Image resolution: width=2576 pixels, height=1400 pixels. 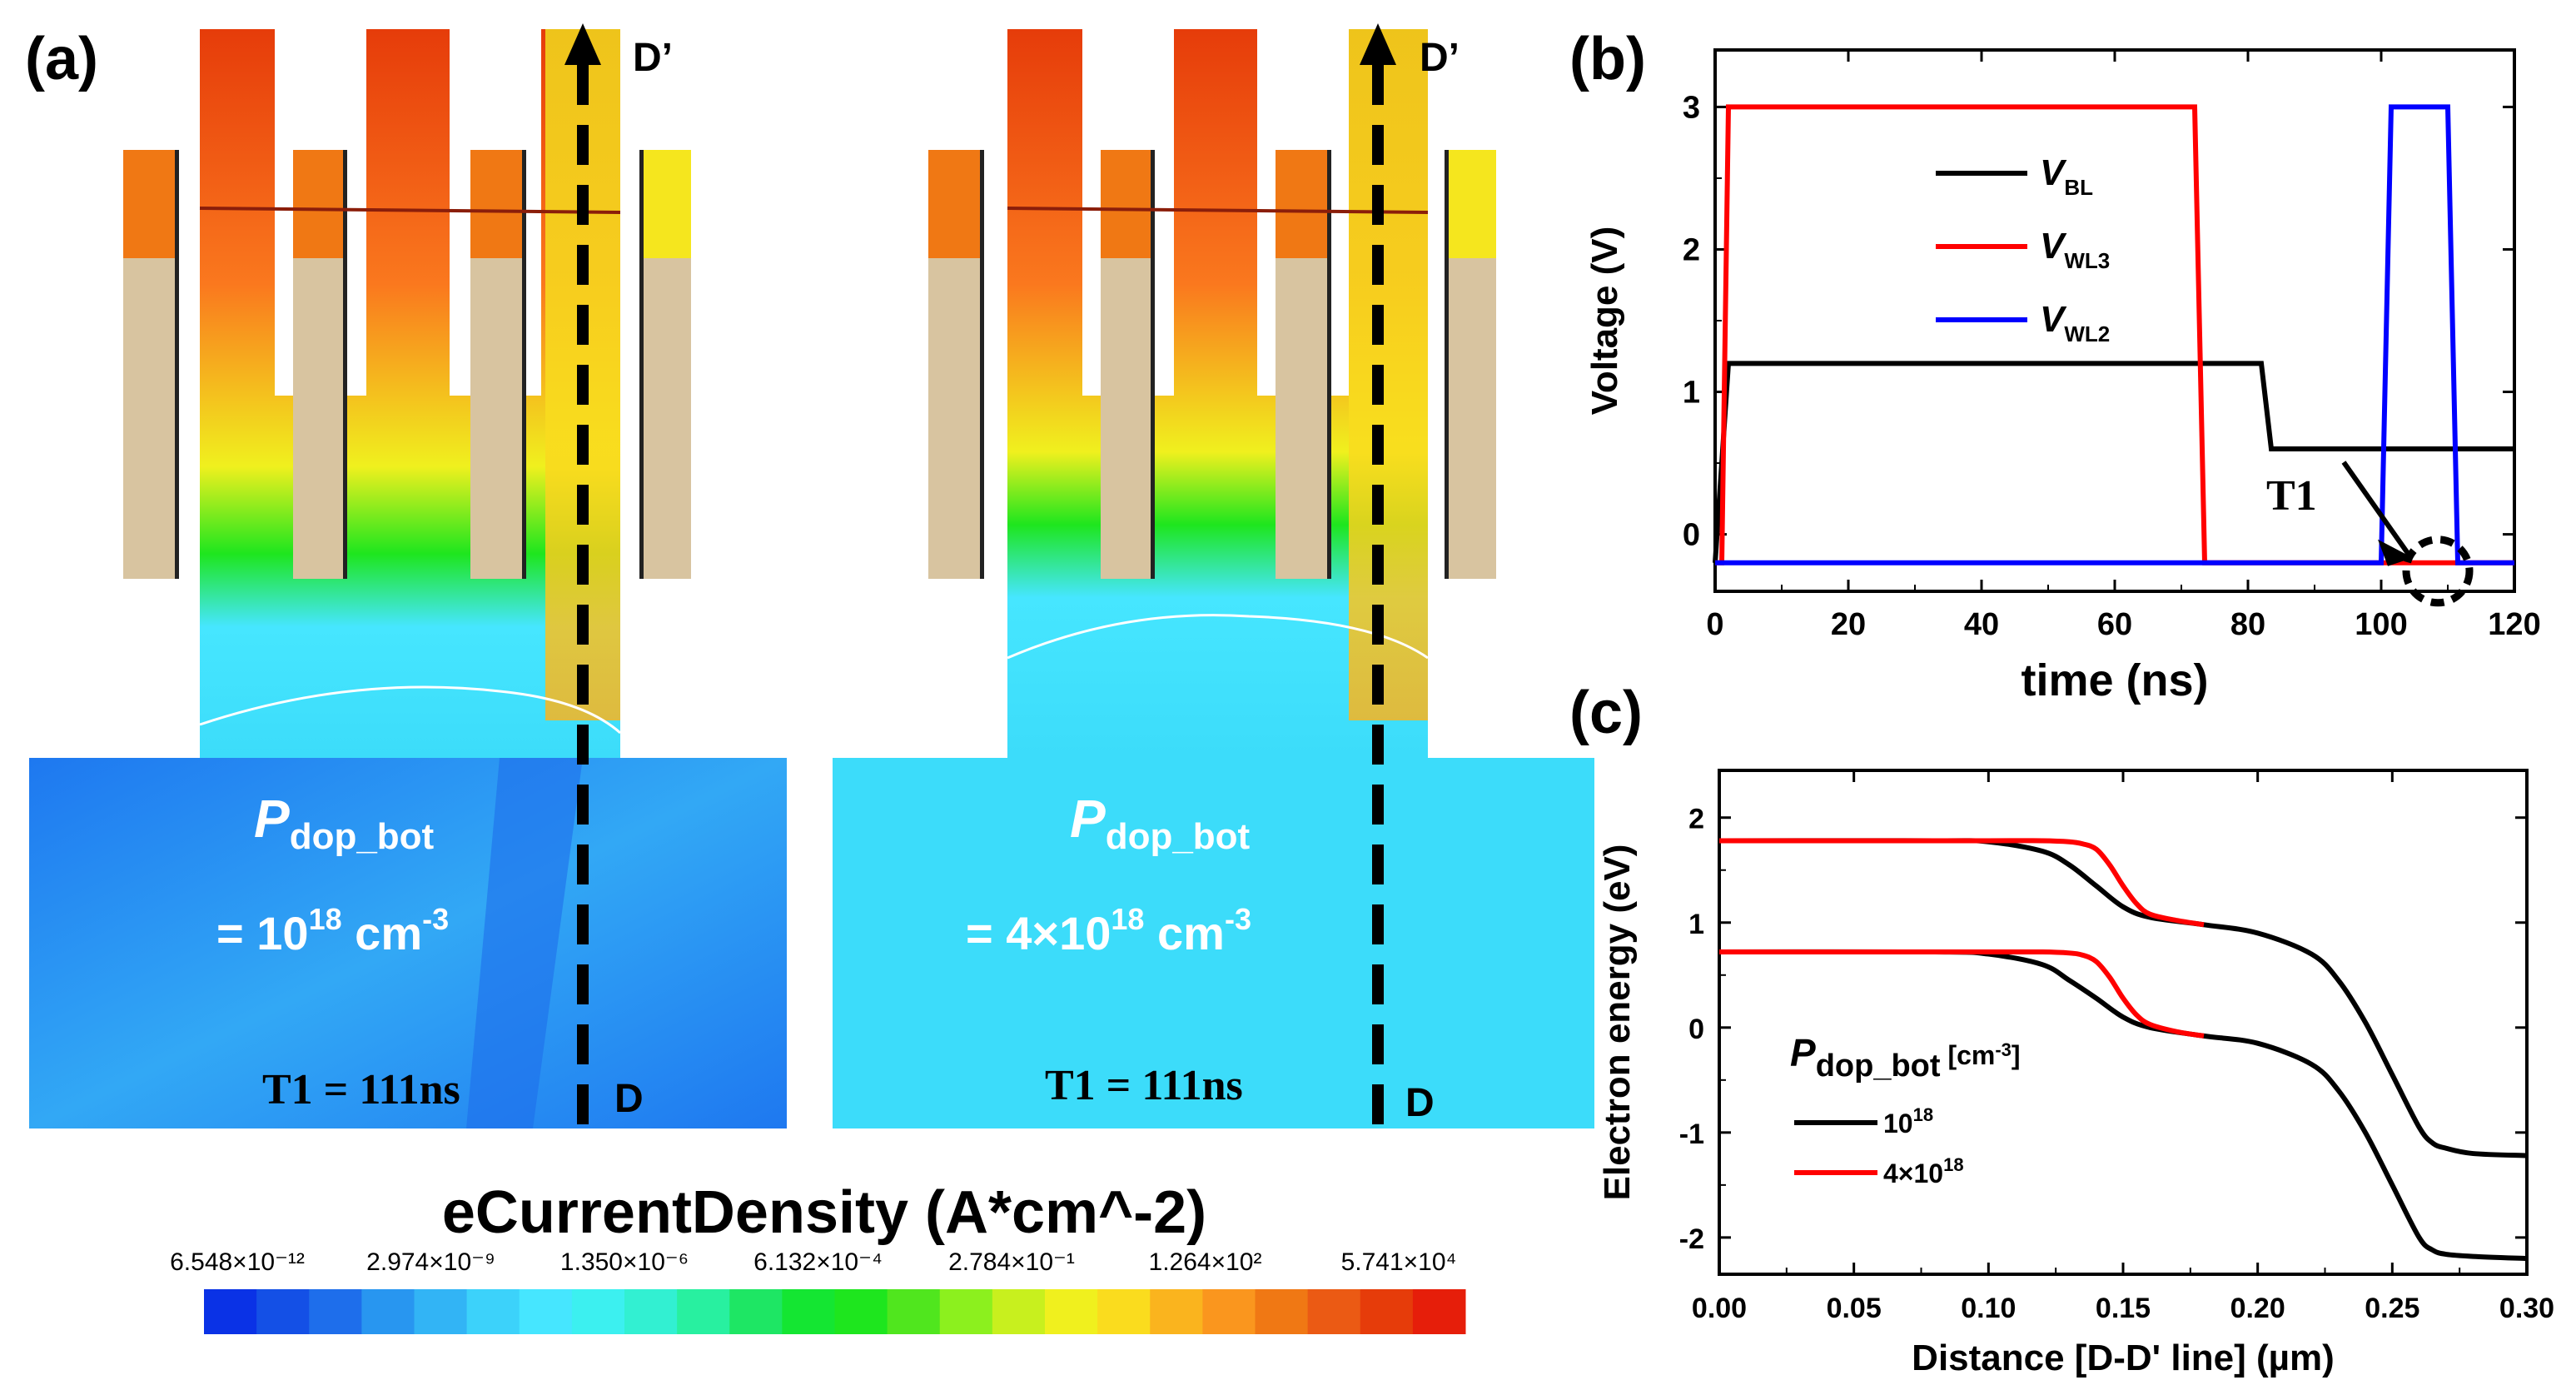 What do you see at coordinates (824, 1212) in the screenshot?
I see `colorbar-title: eCurrentDensity (A*cm^-2)` at bounding box center [824, 1212].